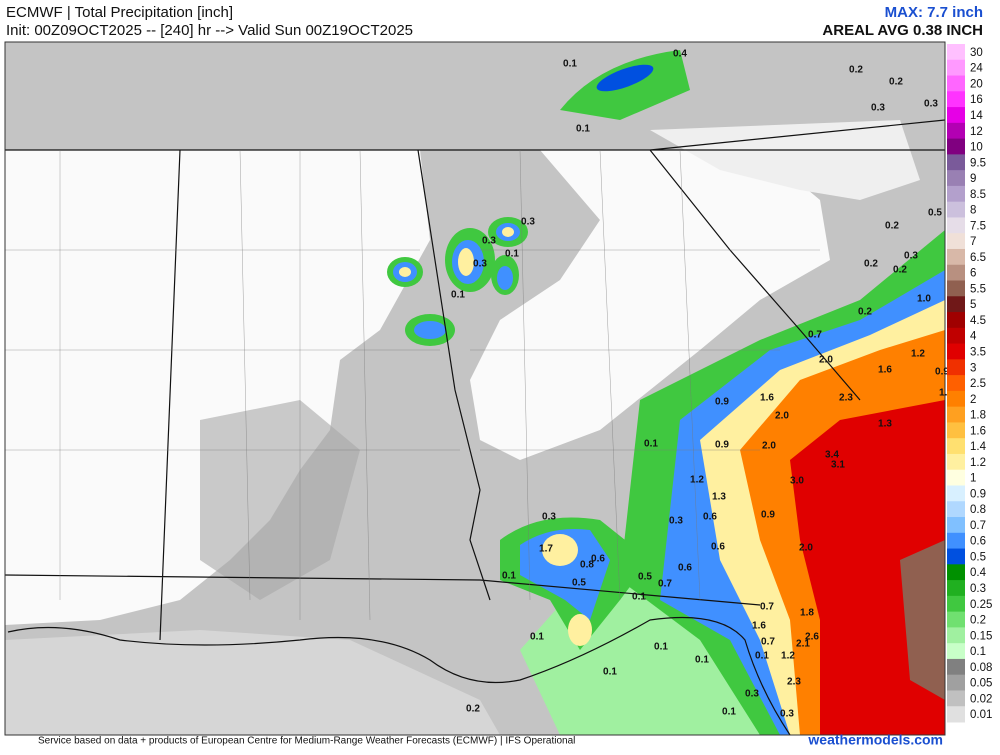  What do you see at coordinates (875, 740) in the screenshot?
I see `site: weathermodels.com` at bounding box center [875, 740].